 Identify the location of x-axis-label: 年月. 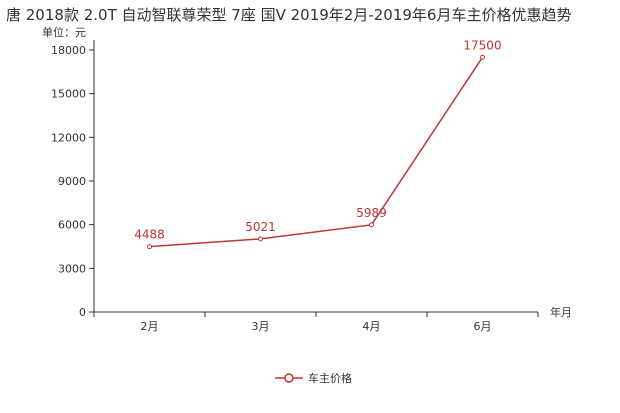
(561, 312).